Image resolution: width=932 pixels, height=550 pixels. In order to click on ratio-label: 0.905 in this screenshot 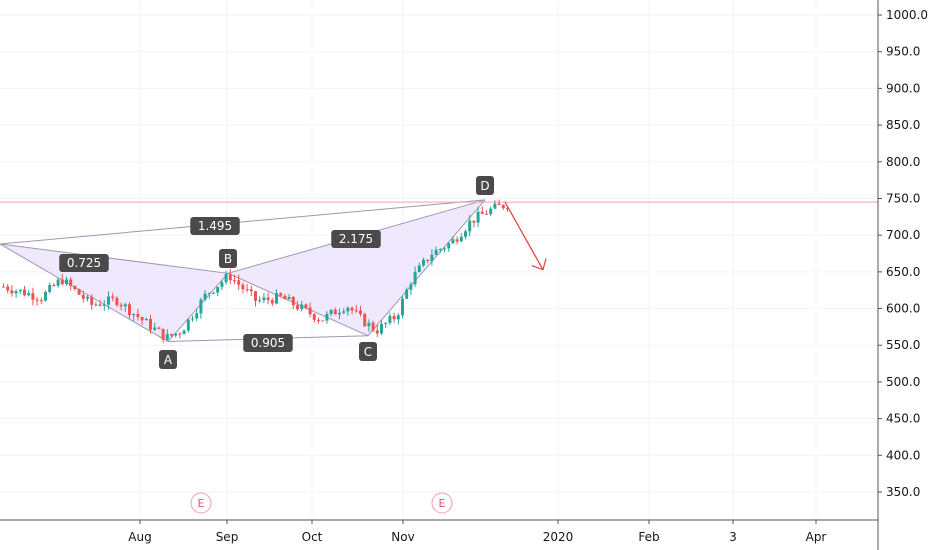, I will do `click(268, 343)`.